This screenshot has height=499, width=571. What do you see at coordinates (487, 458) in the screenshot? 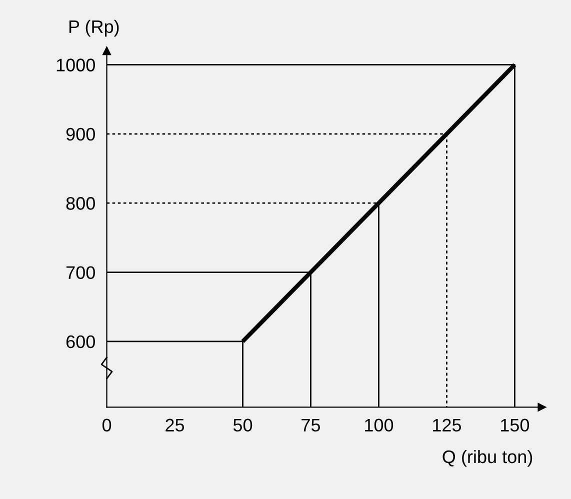
I see `x-axis-title: Q (ribu ton)` at bounding box center [487, 458].